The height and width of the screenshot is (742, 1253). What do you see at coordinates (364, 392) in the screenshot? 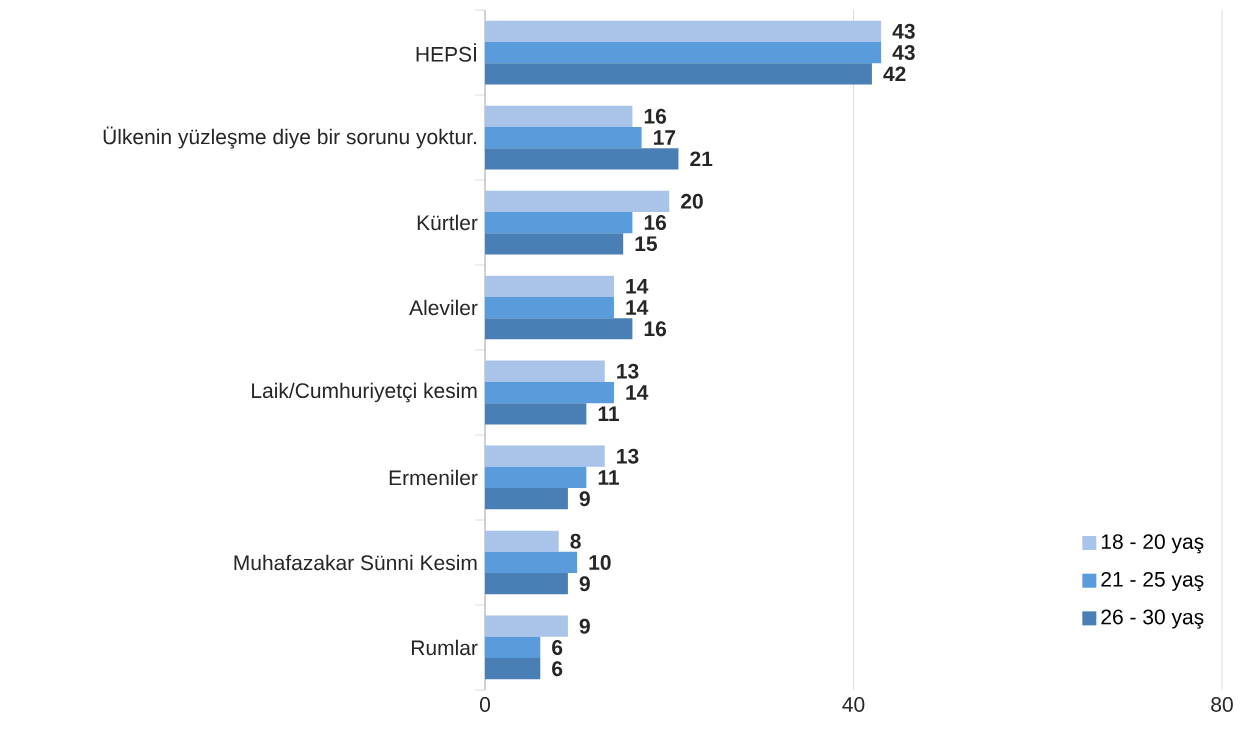
I see `y-tick-label: Laik/Cumhuriyetçi kesim` at bounding box center [364, 392].